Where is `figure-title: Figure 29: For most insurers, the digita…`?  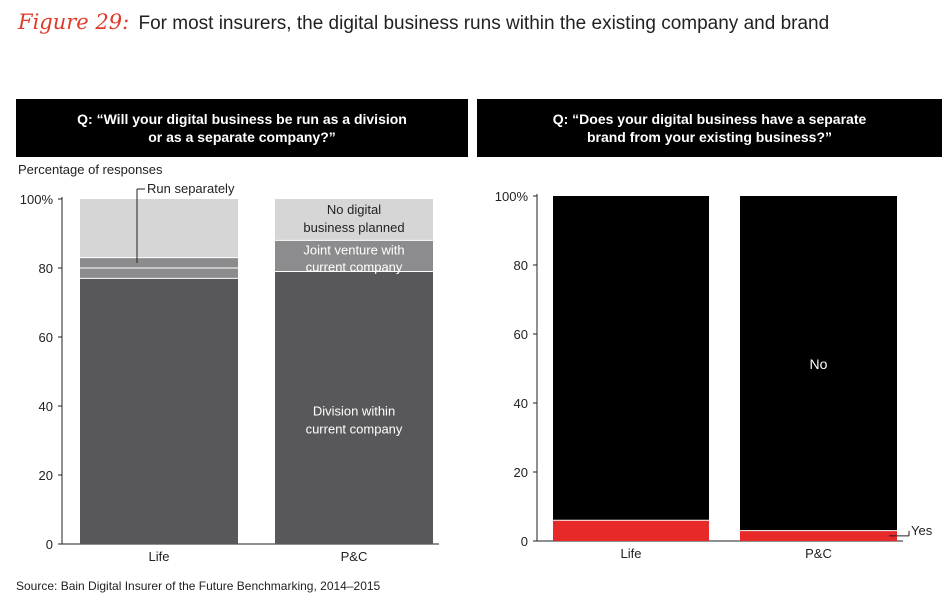
figure-title: Figure 29: For most insurers, the digita… is located at coordinates (423, 22).